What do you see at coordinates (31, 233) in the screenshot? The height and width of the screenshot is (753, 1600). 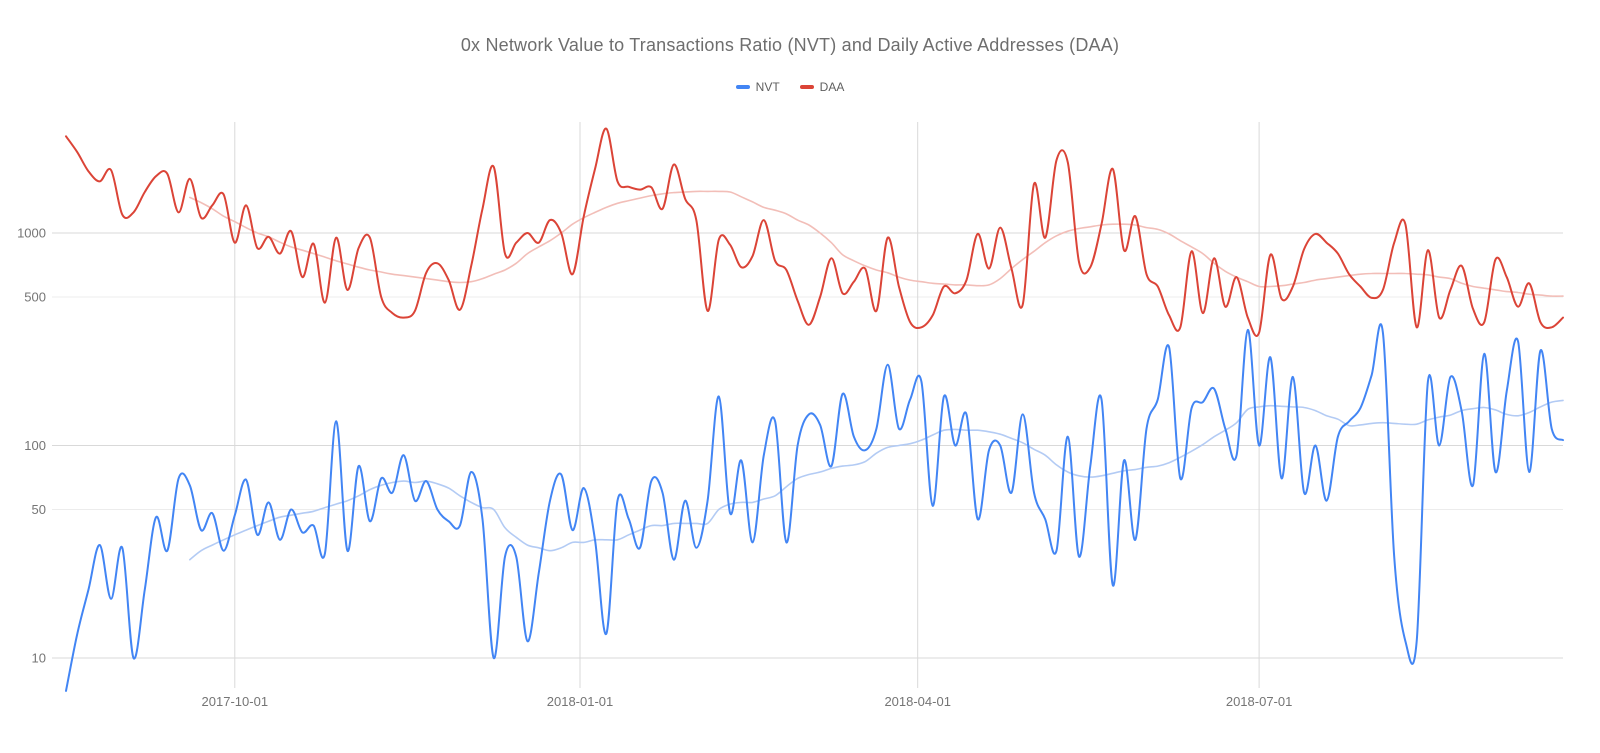 I see `y-axis-tick-label: 1000` at bounding box center [31, 233].